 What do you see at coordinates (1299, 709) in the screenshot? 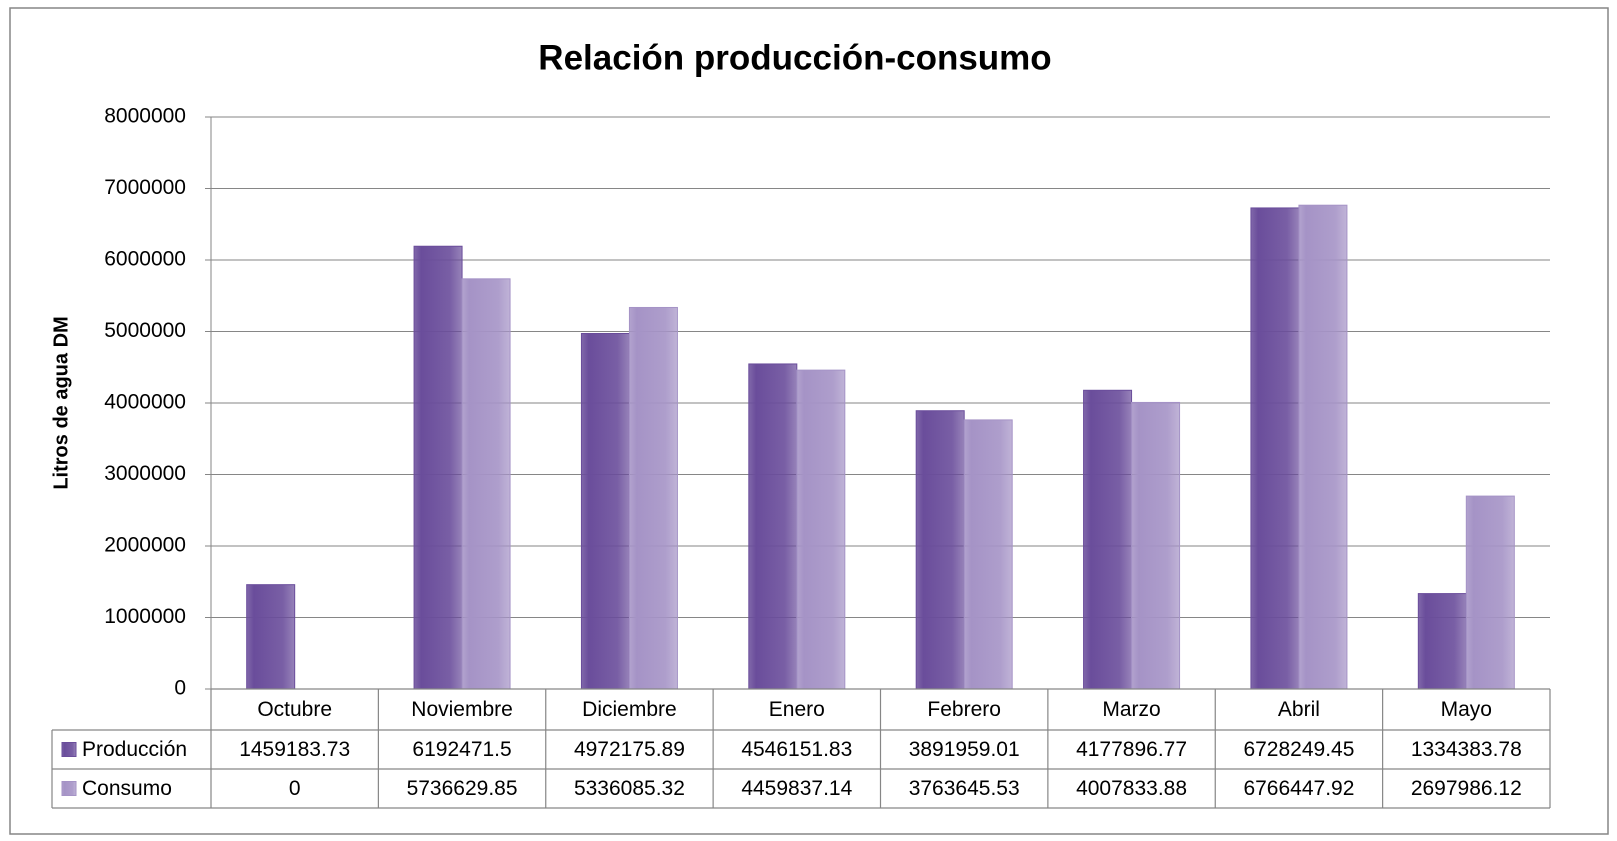
I see `x-tick-label: Abril` at bounding box center [1299, 709].